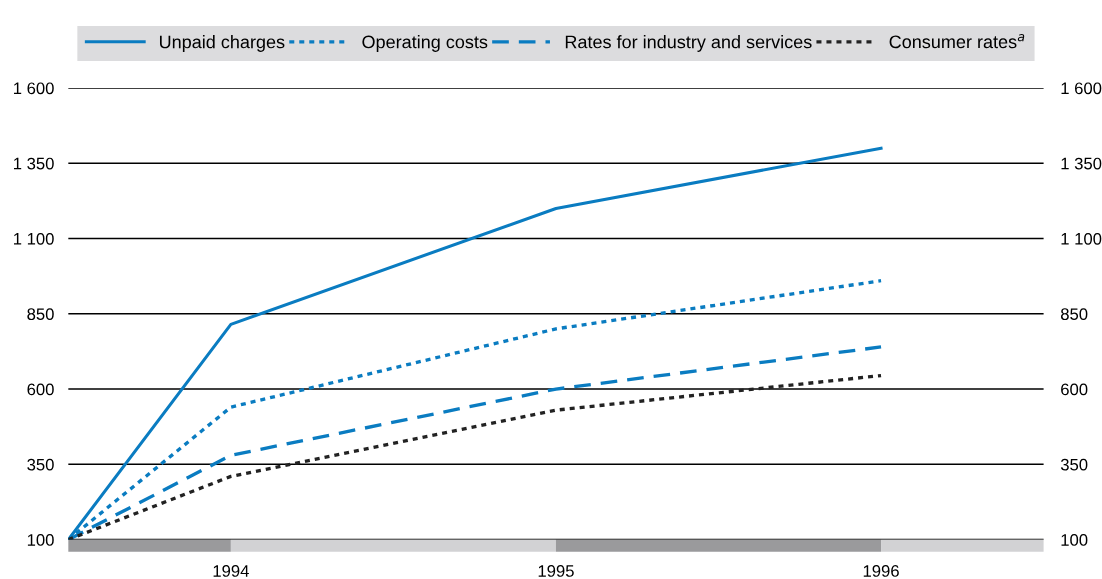 This screenshot has height=579, width=1102. What do you see at coordinates (1074, 389) in the screenshot?
I see `y2-tick-label: 600` at bounding box center [1074, 389].